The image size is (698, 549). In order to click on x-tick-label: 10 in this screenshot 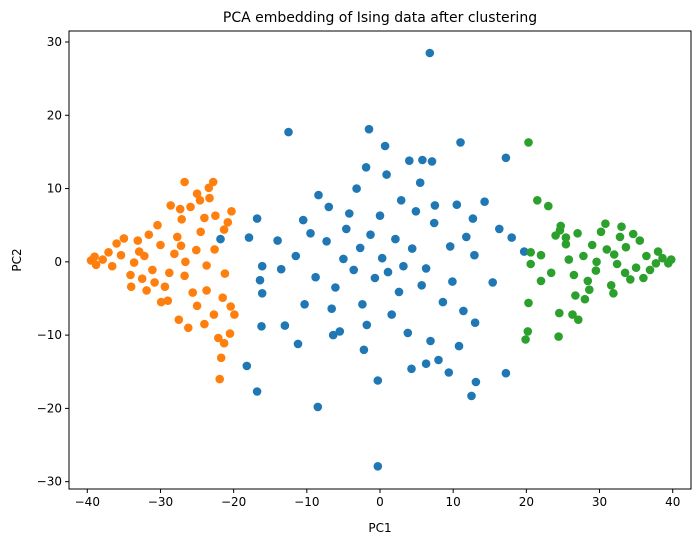, I will do `click(453, 502)`.